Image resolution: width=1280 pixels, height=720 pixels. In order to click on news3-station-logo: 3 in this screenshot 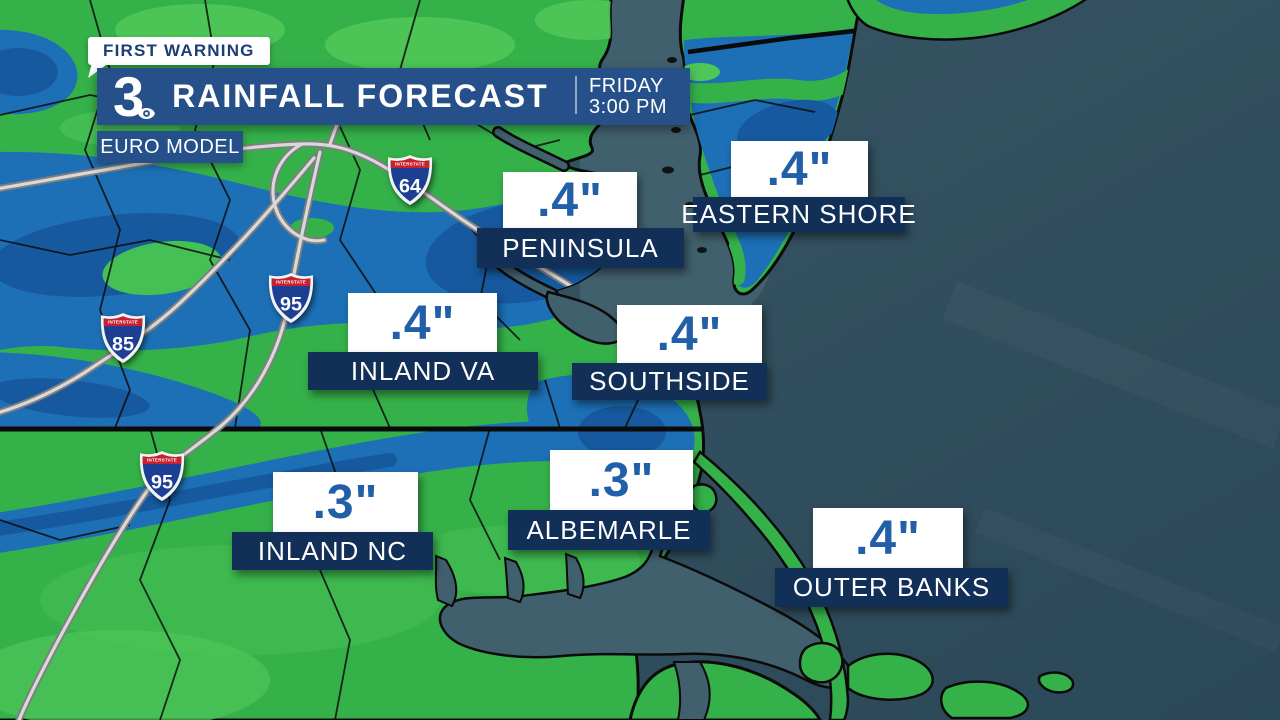, I will do `click(134, 96)`.